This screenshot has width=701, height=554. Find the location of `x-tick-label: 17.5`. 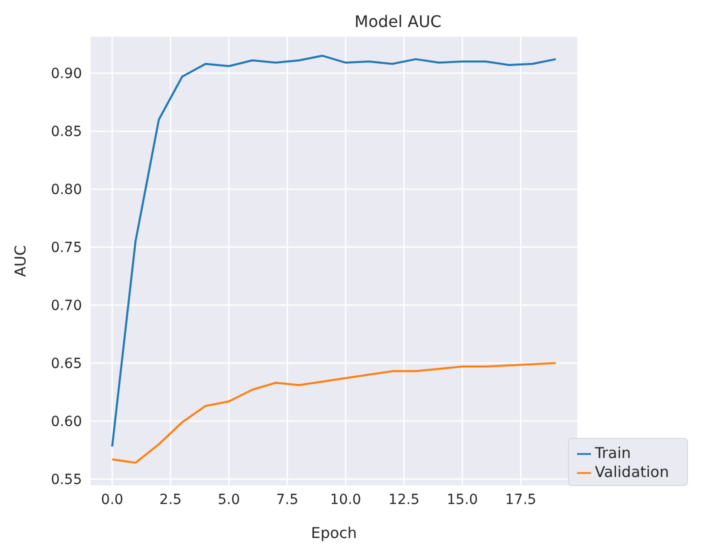

x-tick-label: 17.5 is located at coordinates (520, 500).